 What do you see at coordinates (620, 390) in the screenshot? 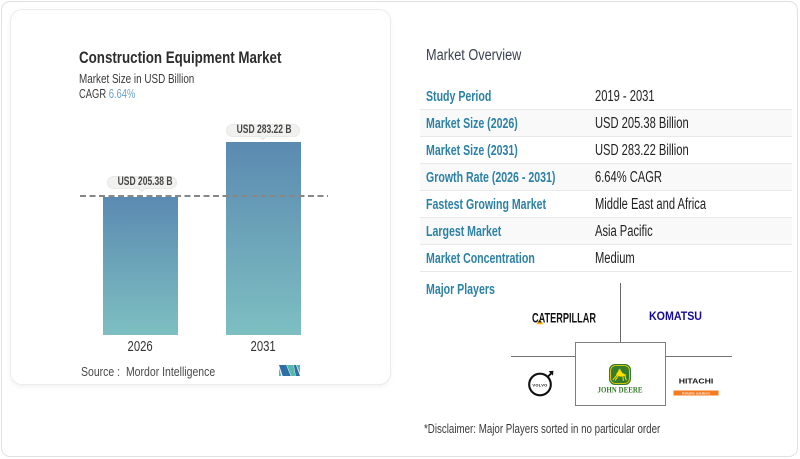
I see `svg-text: JOHN DEERE` at bounding box center [620, 390].